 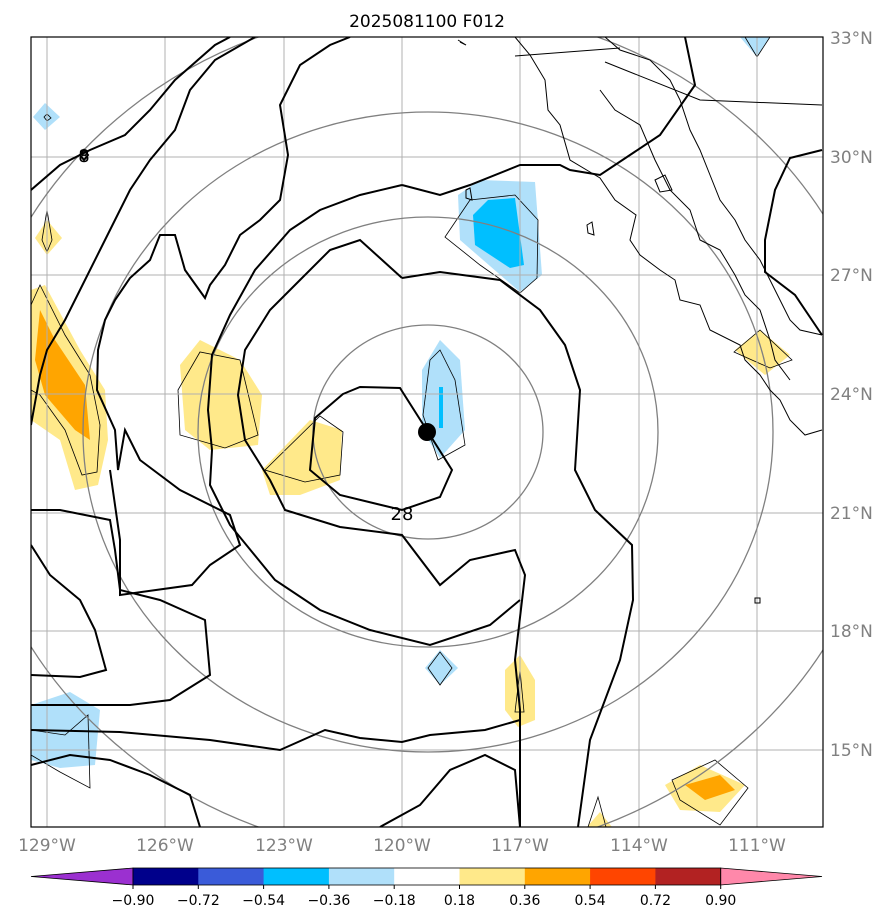 What do you see at coordinates (520, 846) in the screenshot?
I see `lon-label: 117°W` at bounding box center [520, 846].